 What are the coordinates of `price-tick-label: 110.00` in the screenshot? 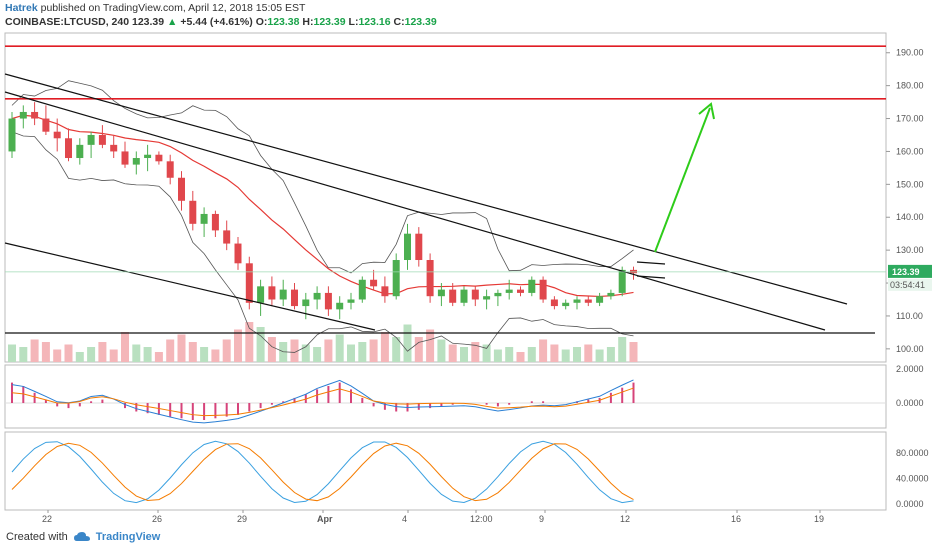 It's located at (909, 316).